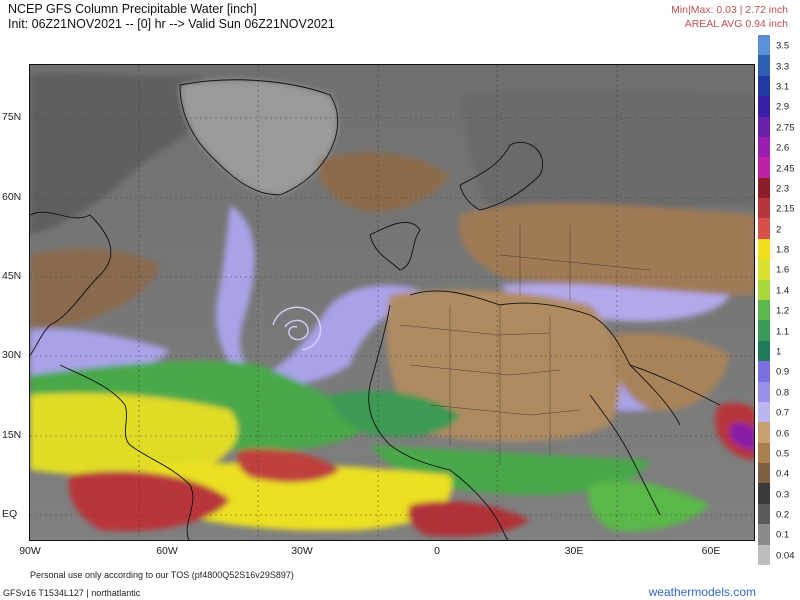 This screenshot has height=600, width=800. Describe the element at coordinates (783, 87) in the screenshot. I see `colorbar-level-label: 3.1` at that location.